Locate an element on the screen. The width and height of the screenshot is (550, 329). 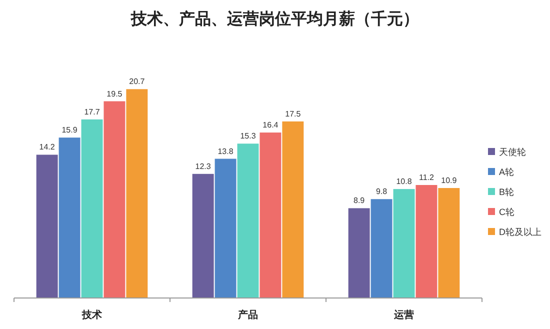
data-label: 13.8 is located at coordinates (226, 151).